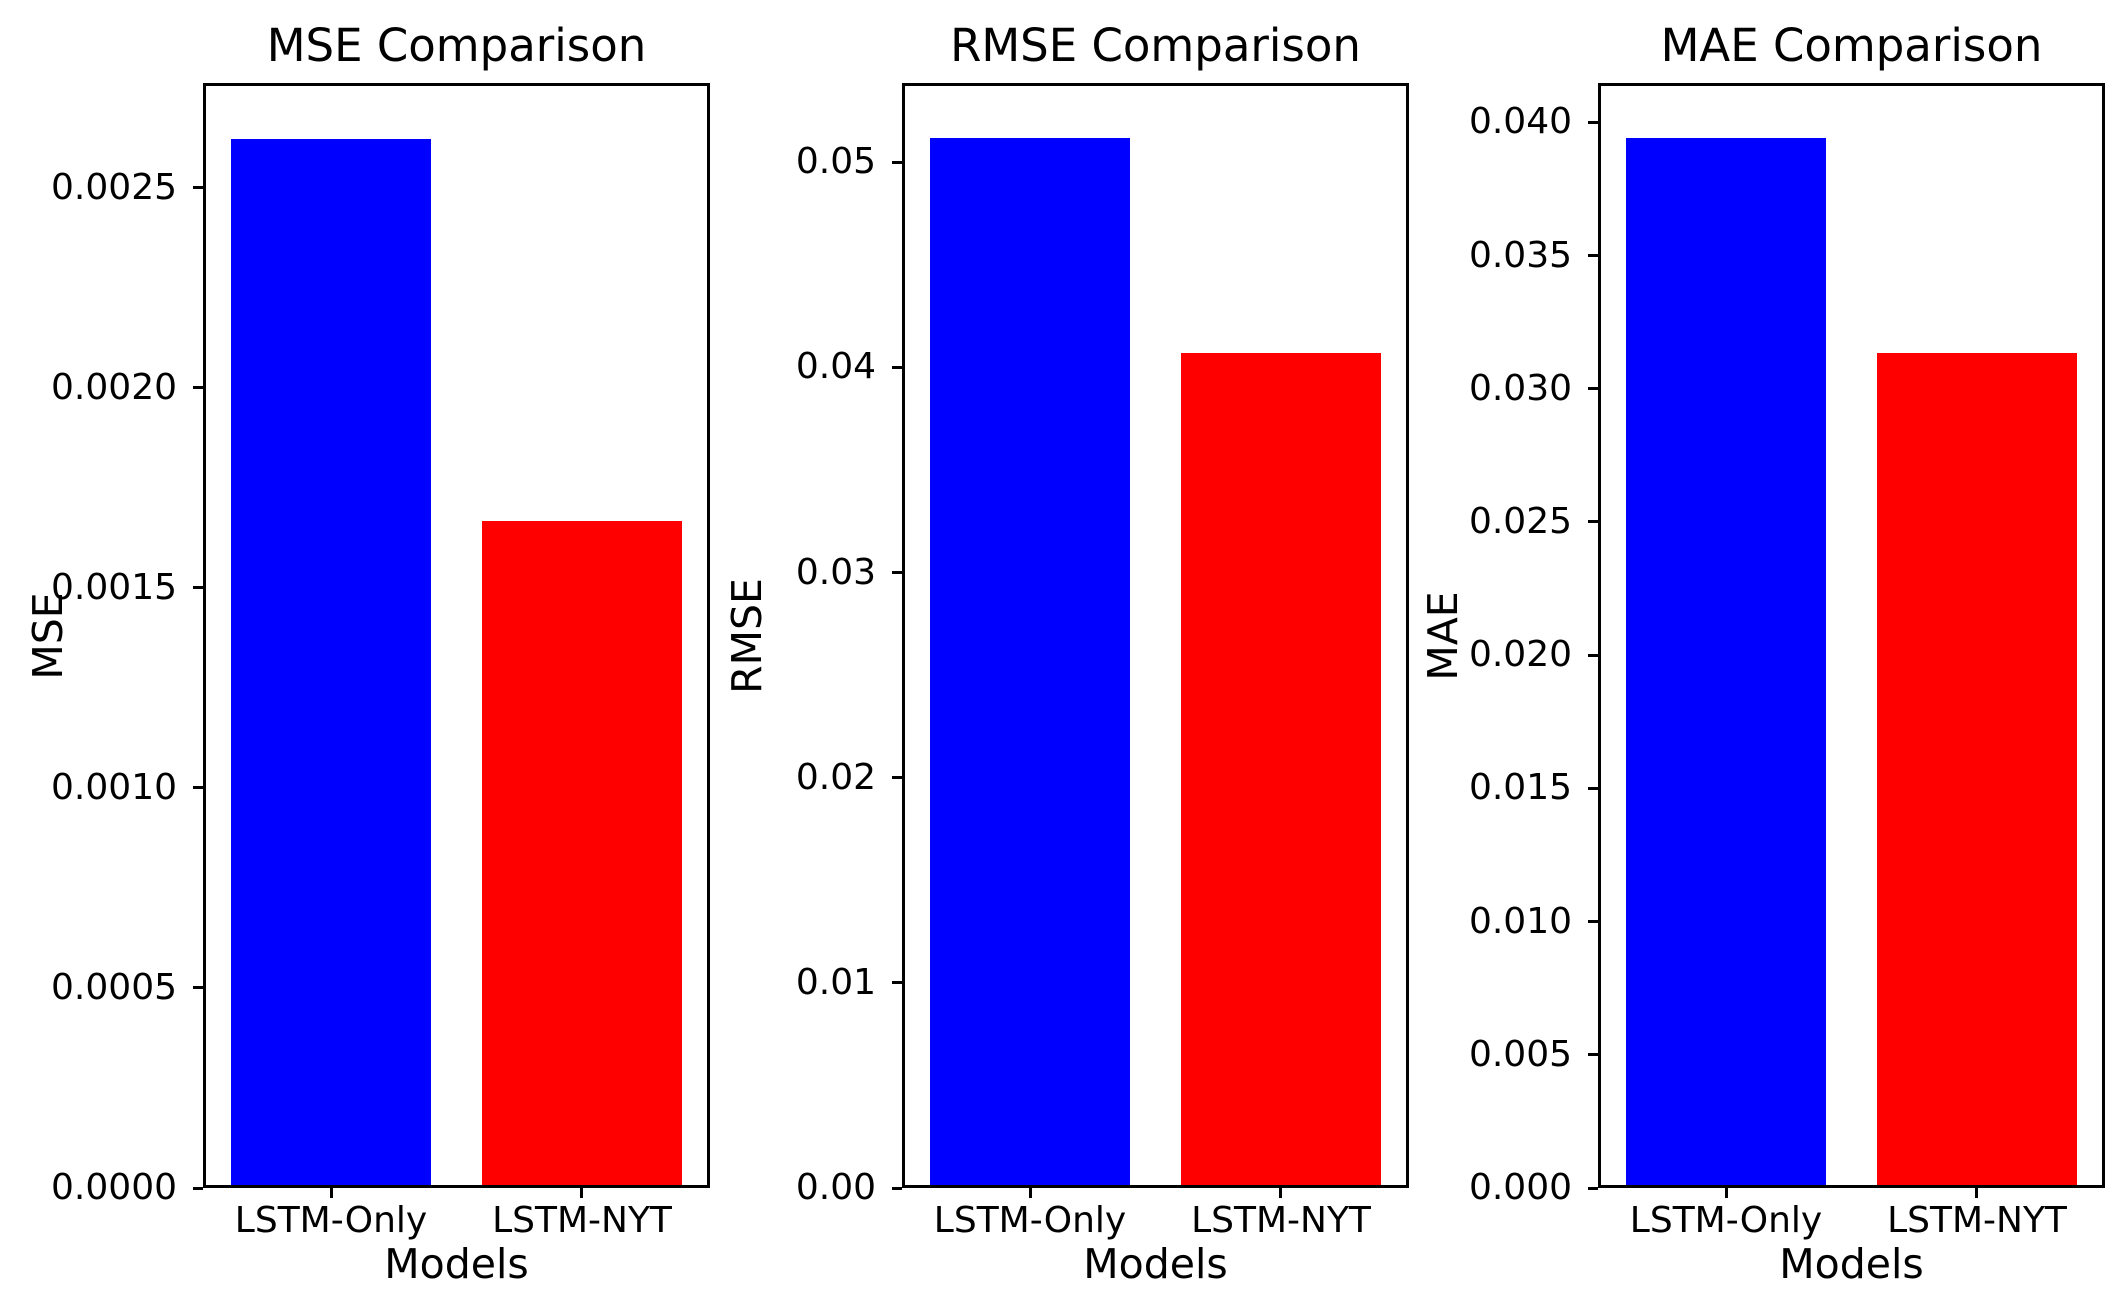 The image size is (2126, 1306). What do you see at coordinates (835, 777) in the screenshot?
I see `y-tick-label: 0.02` at bounding box center [835, 777].